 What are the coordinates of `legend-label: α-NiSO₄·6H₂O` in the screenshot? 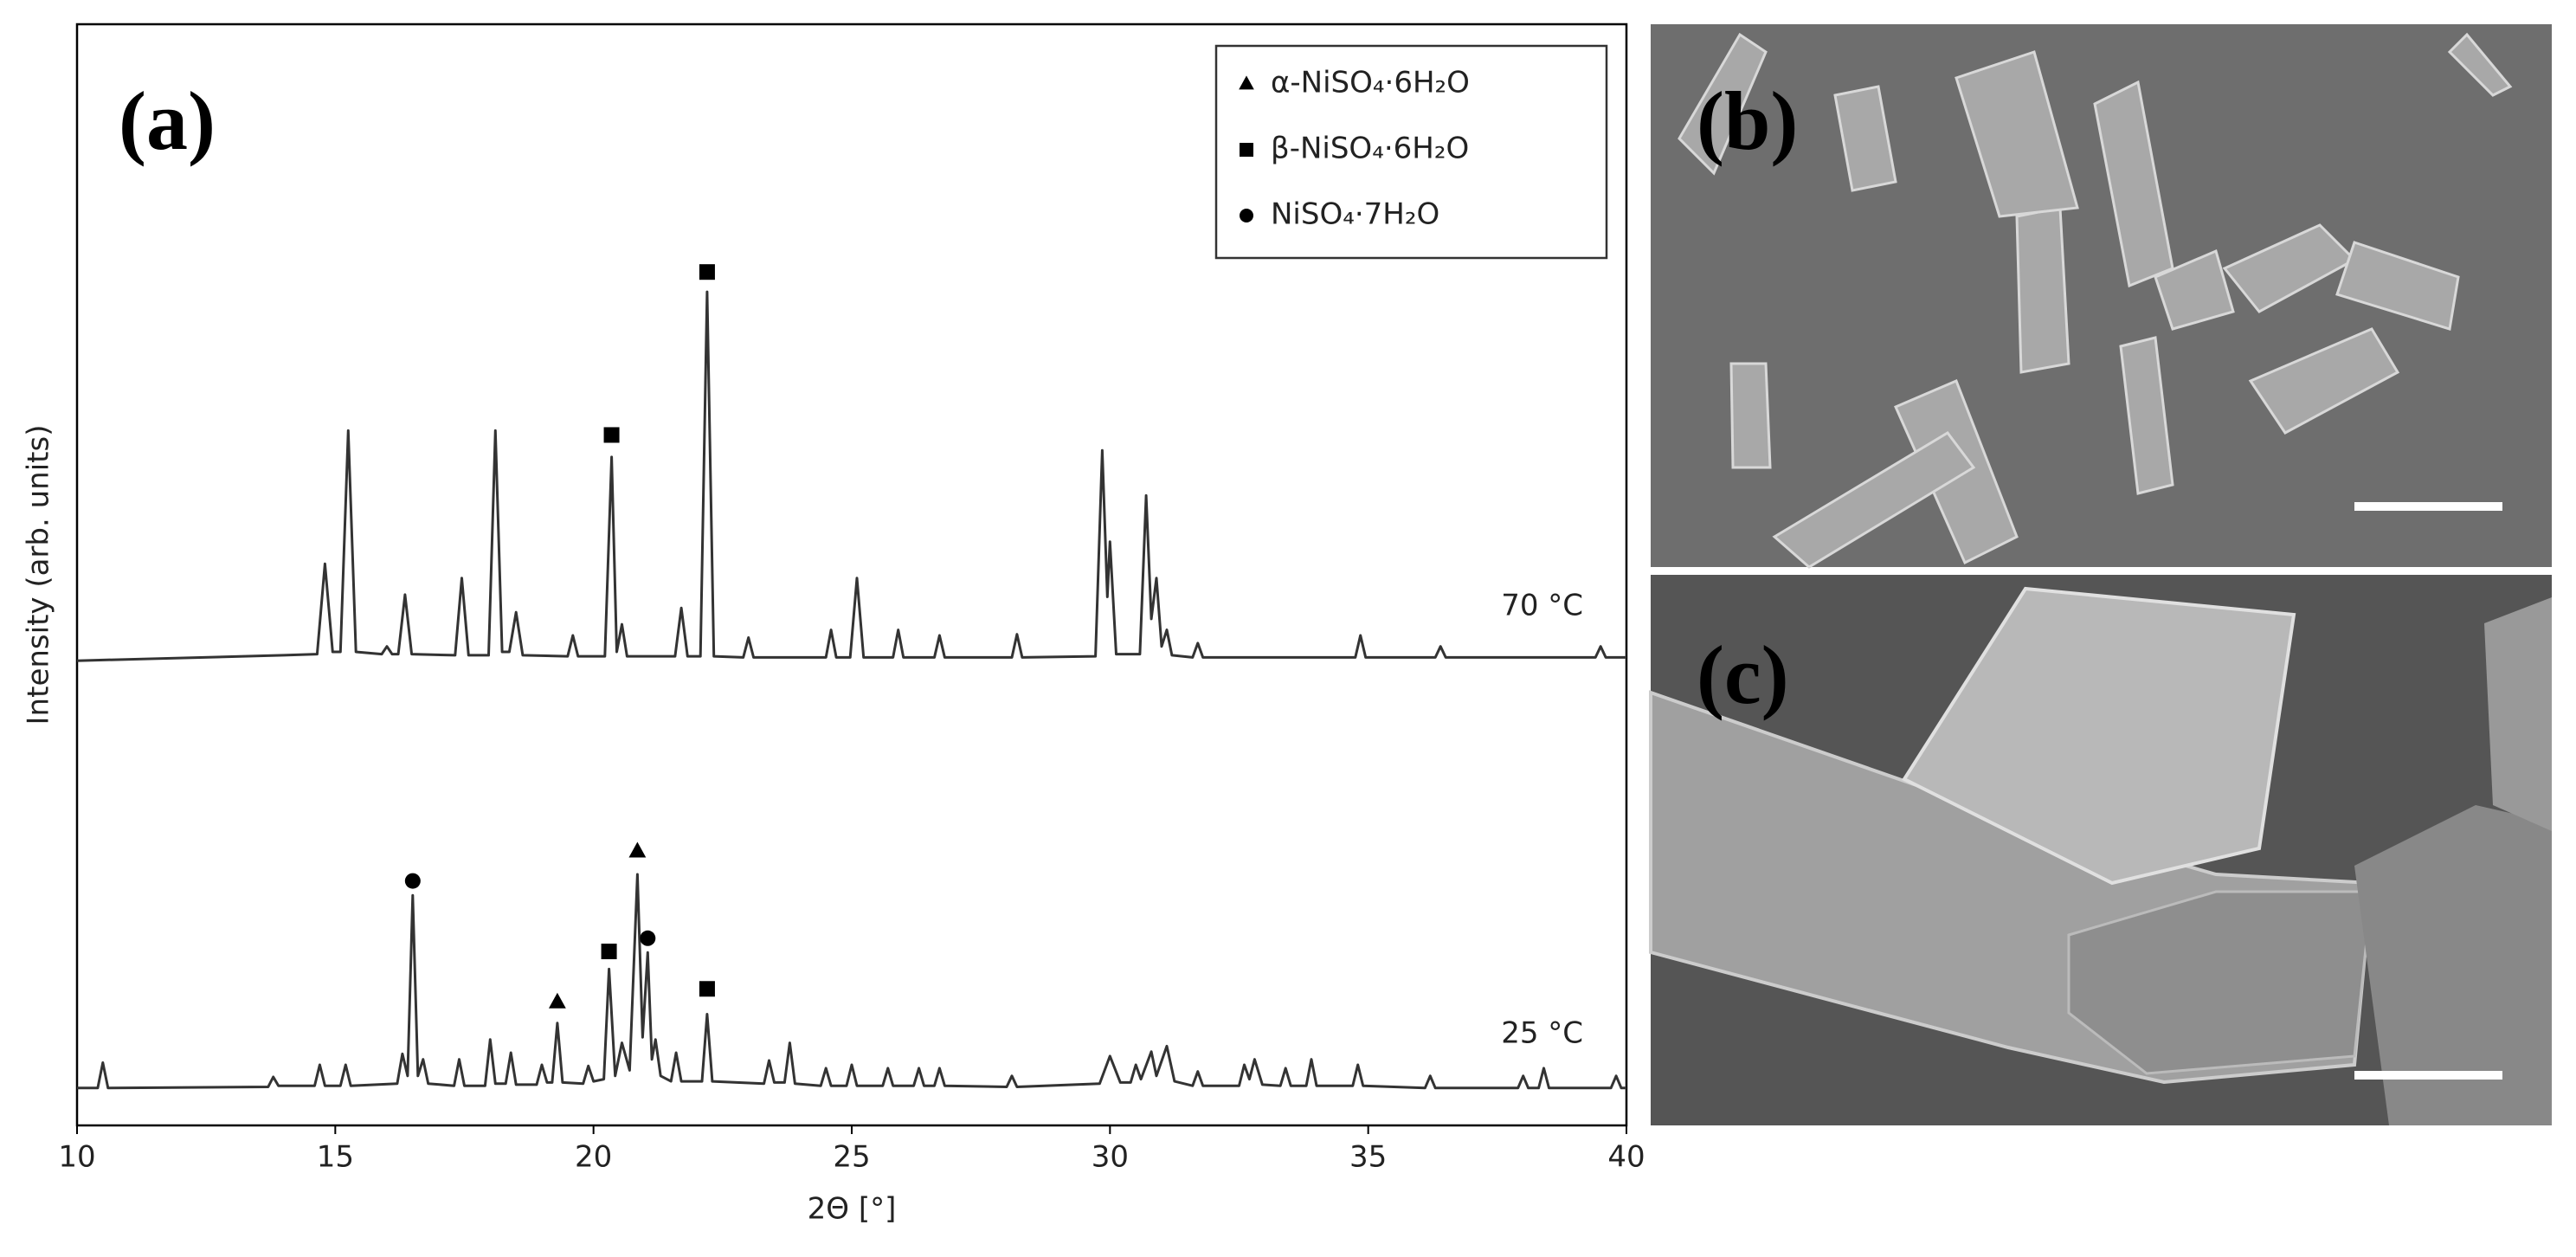 It's located at (1370, 83).